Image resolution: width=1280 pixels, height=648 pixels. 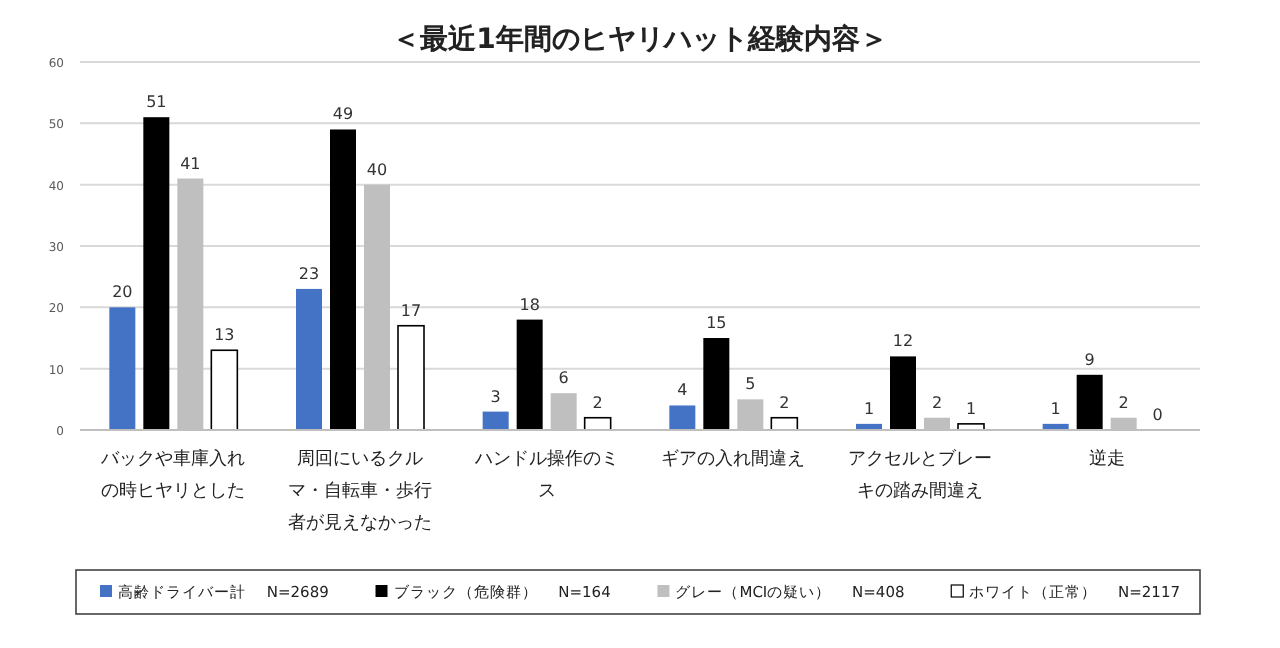 What do you see at coordinates (343, 114) in the screenshot?
I see `data-label: 49` at bounding box center [343, 114].